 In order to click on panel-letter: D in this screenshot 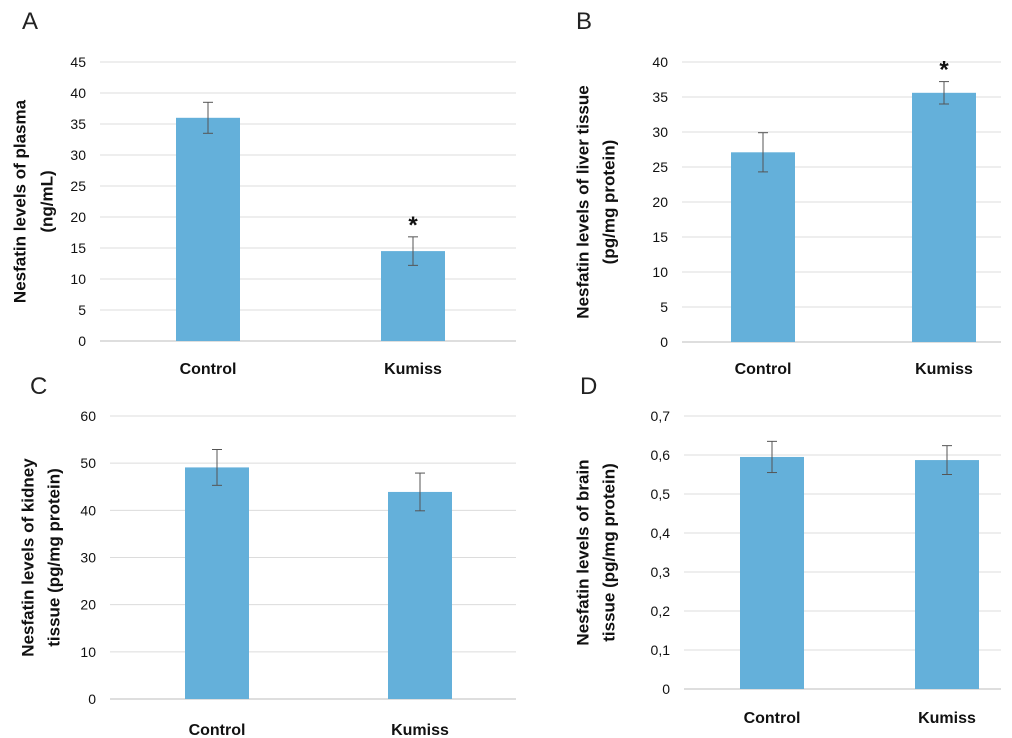, I will do `click(589, 386)`.